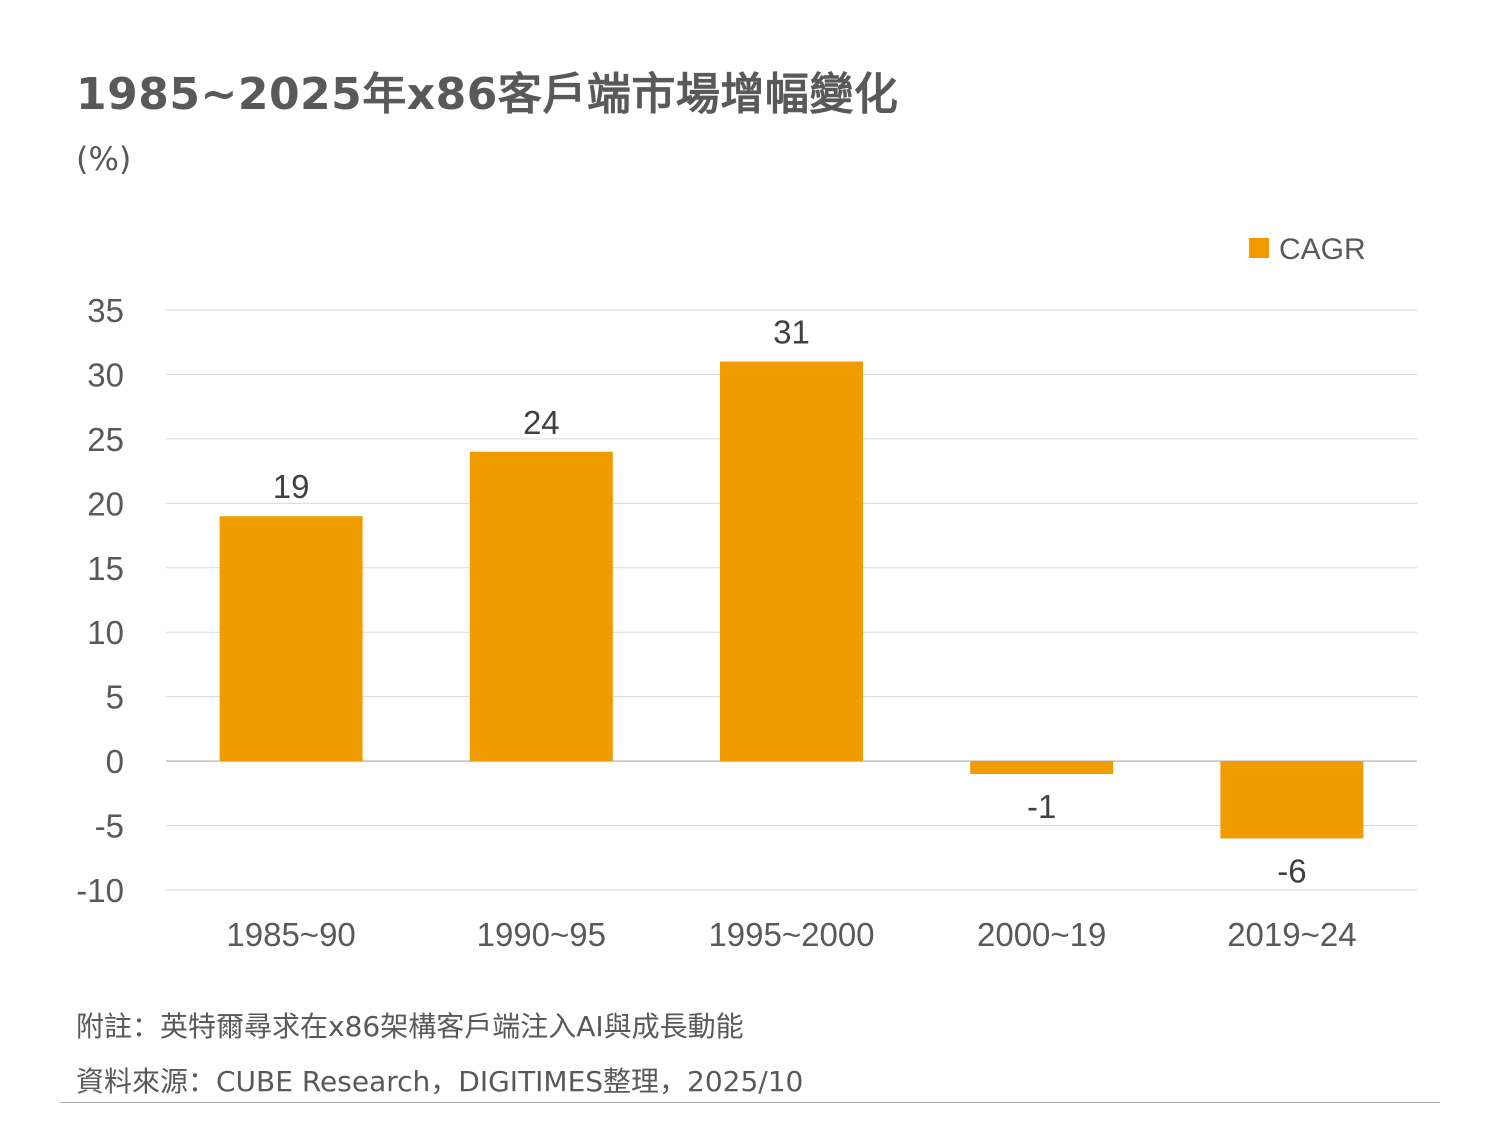 This screenshot has width=1500, height=1125. What do you see at coordinates (791, 332) in the screenshot?
I see `data-label: 31` at bounding box center [791, 332].